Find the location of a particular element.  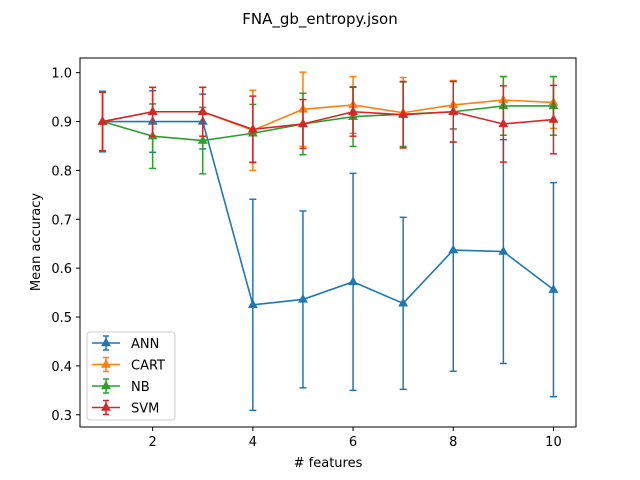

y-tick-label: 0.3 is located at coordinates (61, 416).